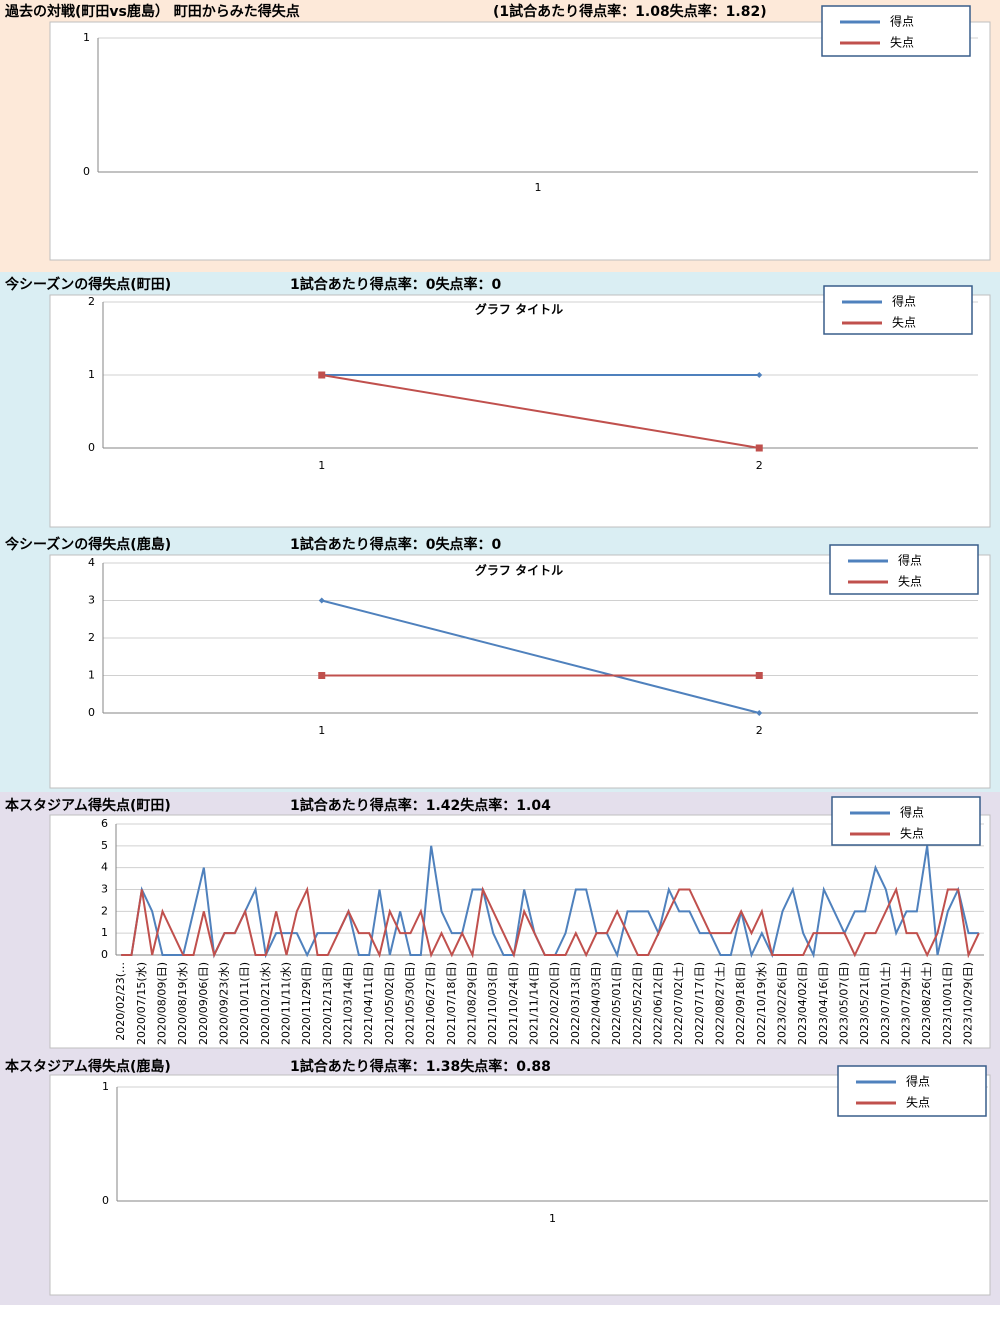  I want to click on section-subtitle: 1試合あたり得点率：1.38失点率：0.88, so click(420, 1066).